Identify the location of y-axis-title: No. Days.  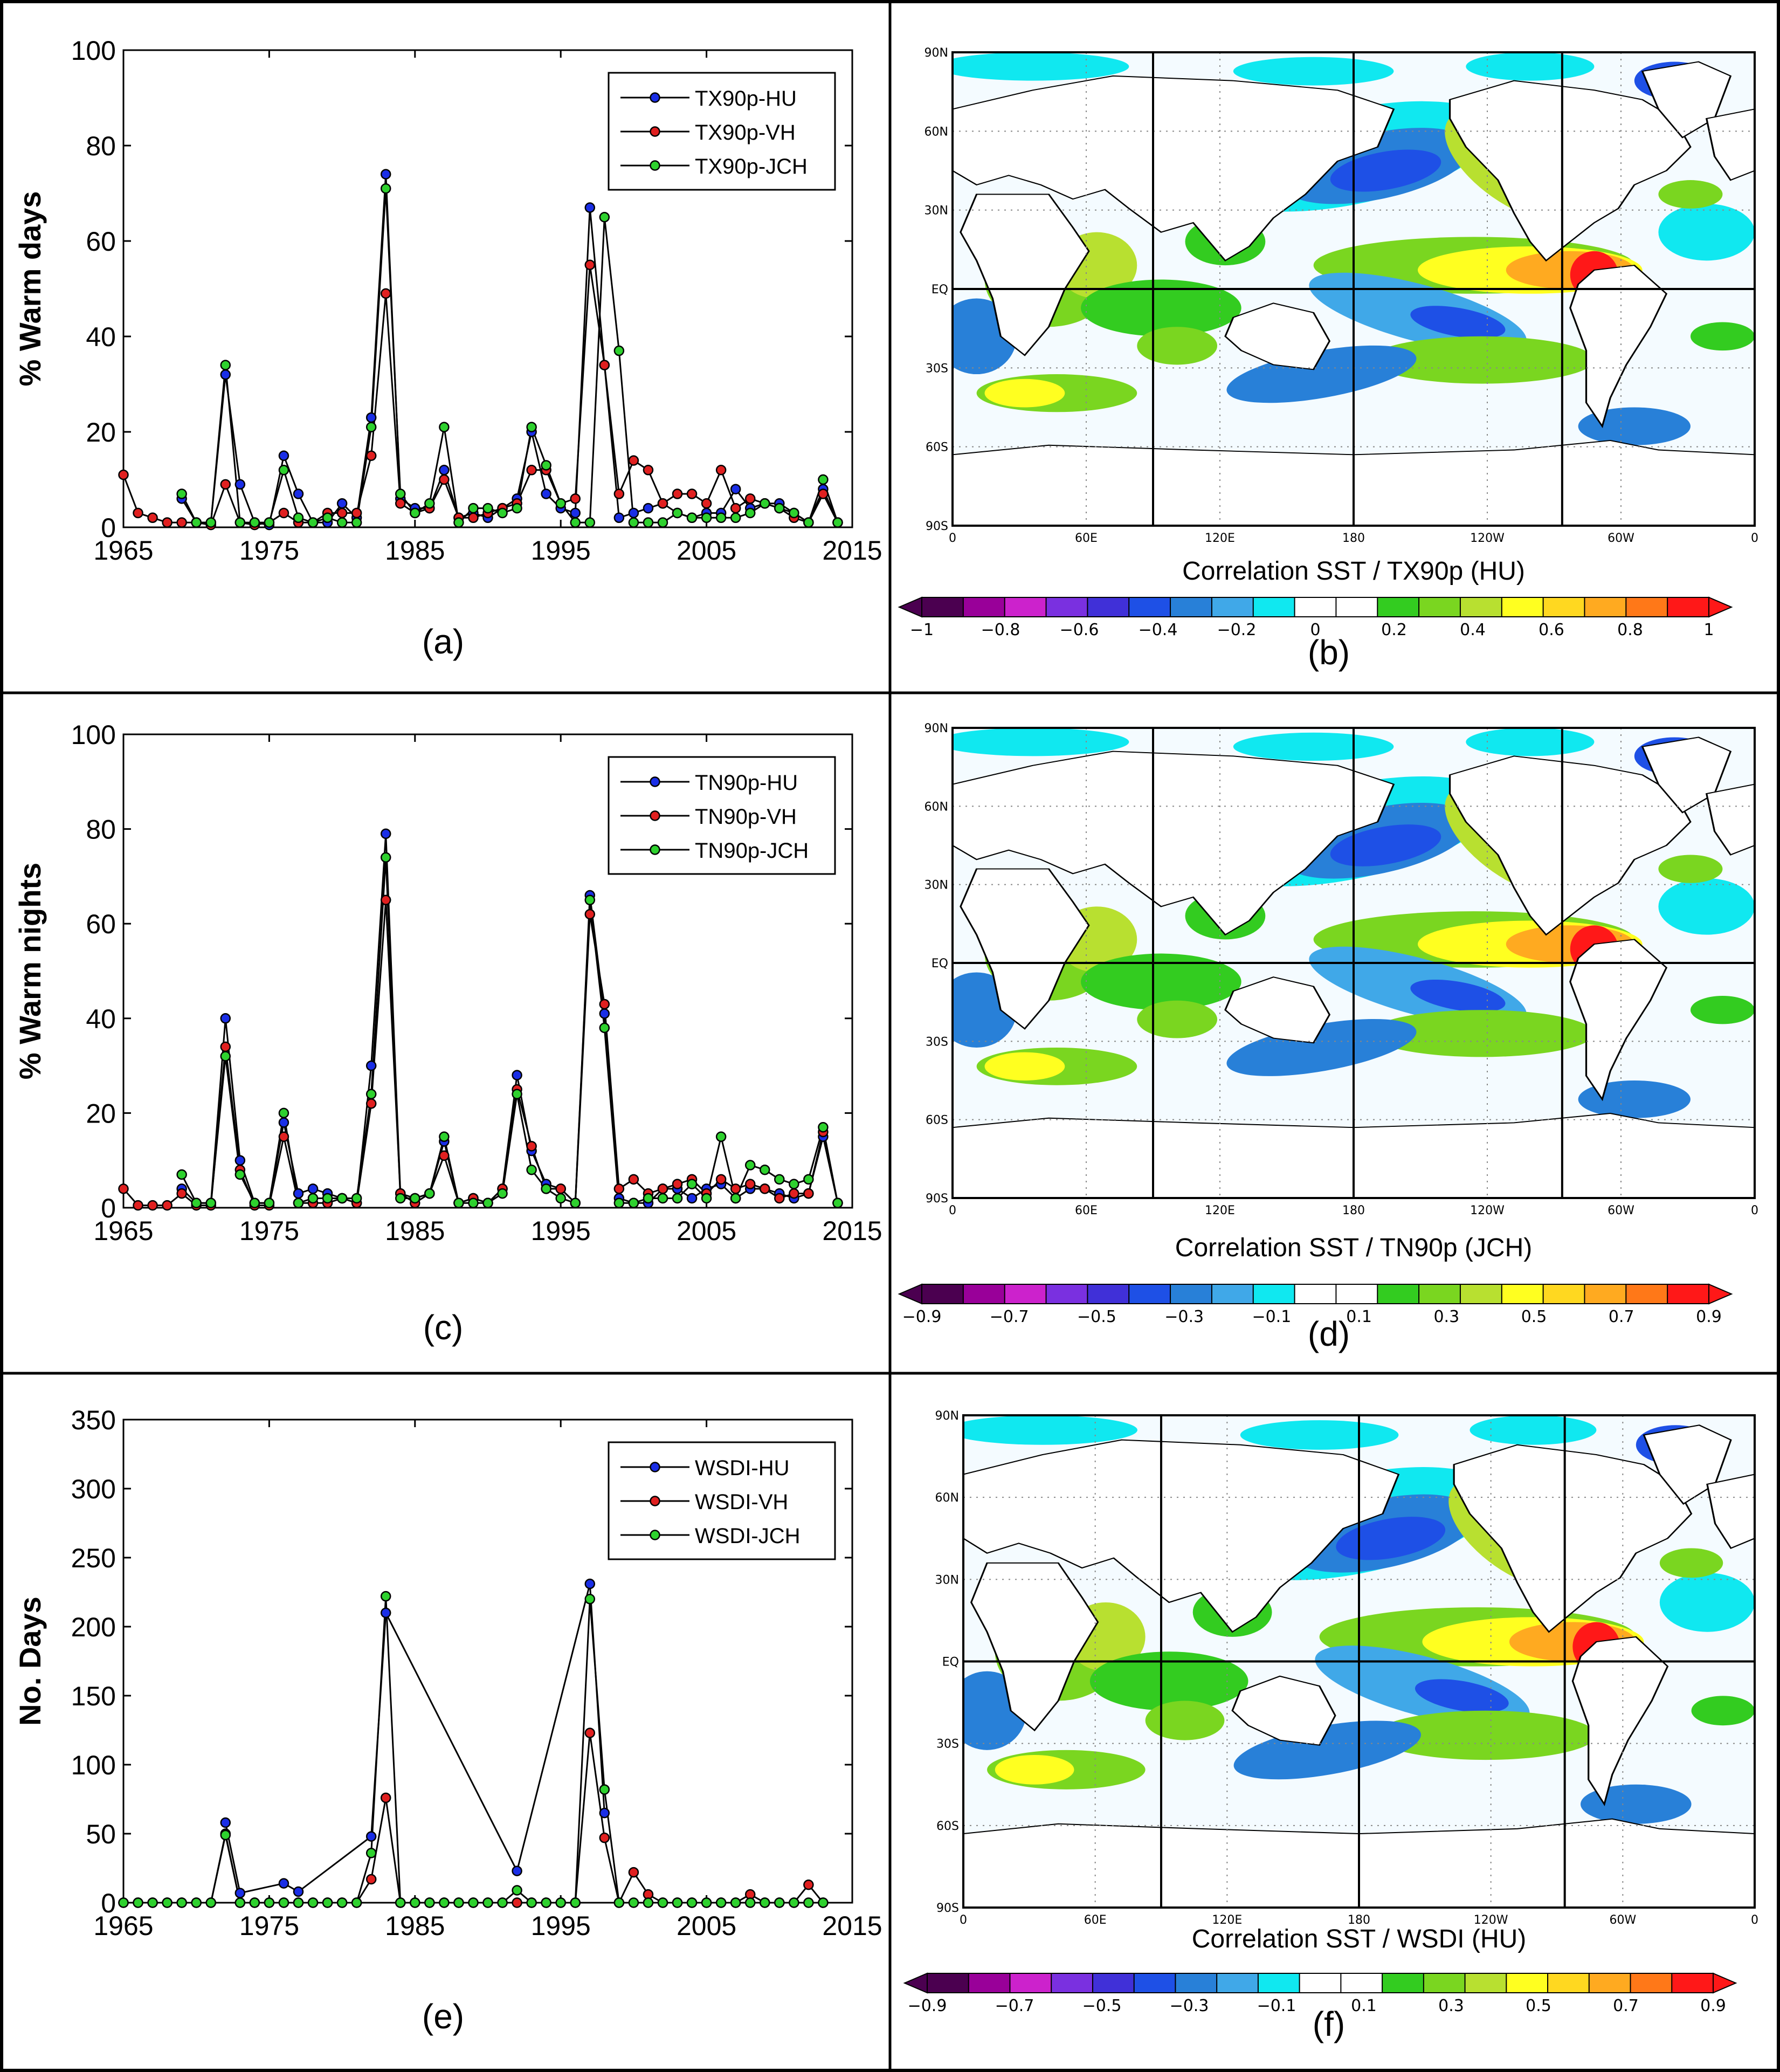
(30, 1661).